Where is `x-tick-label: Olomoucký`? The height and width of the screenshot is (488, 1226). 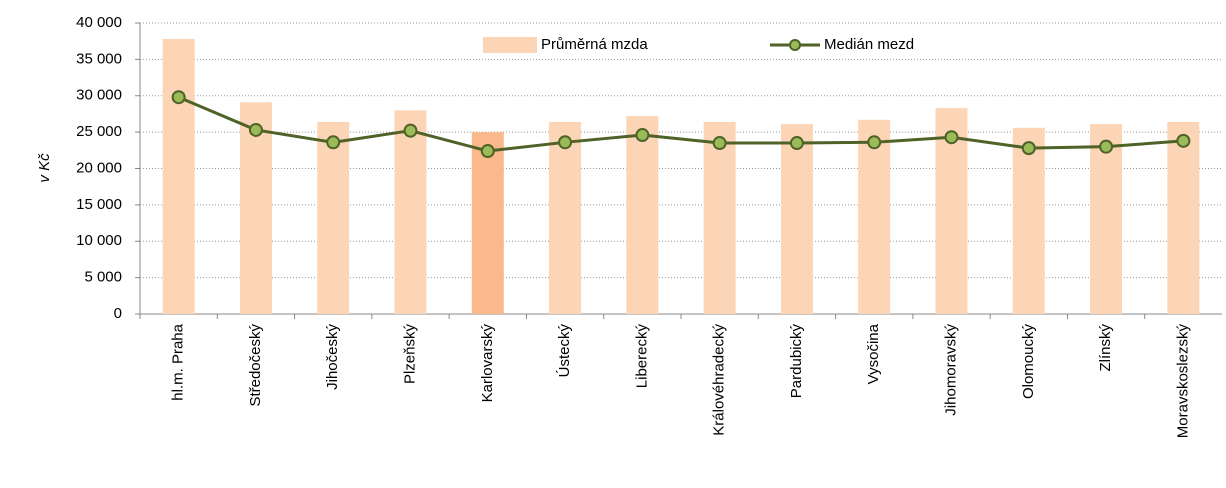 x-tick-label: Olomoucký is located at coordinates (1028, 362).